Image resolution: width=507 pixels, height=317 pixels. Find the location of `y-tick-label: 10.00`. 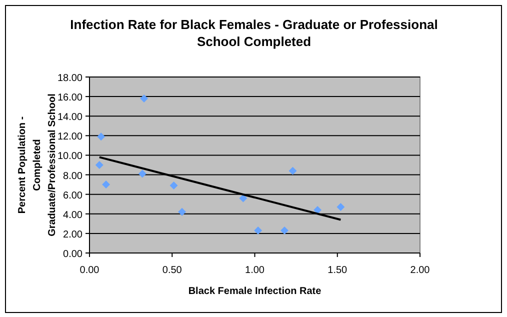

y-tick-label: 10.00 is located at coordinates (70, 156).